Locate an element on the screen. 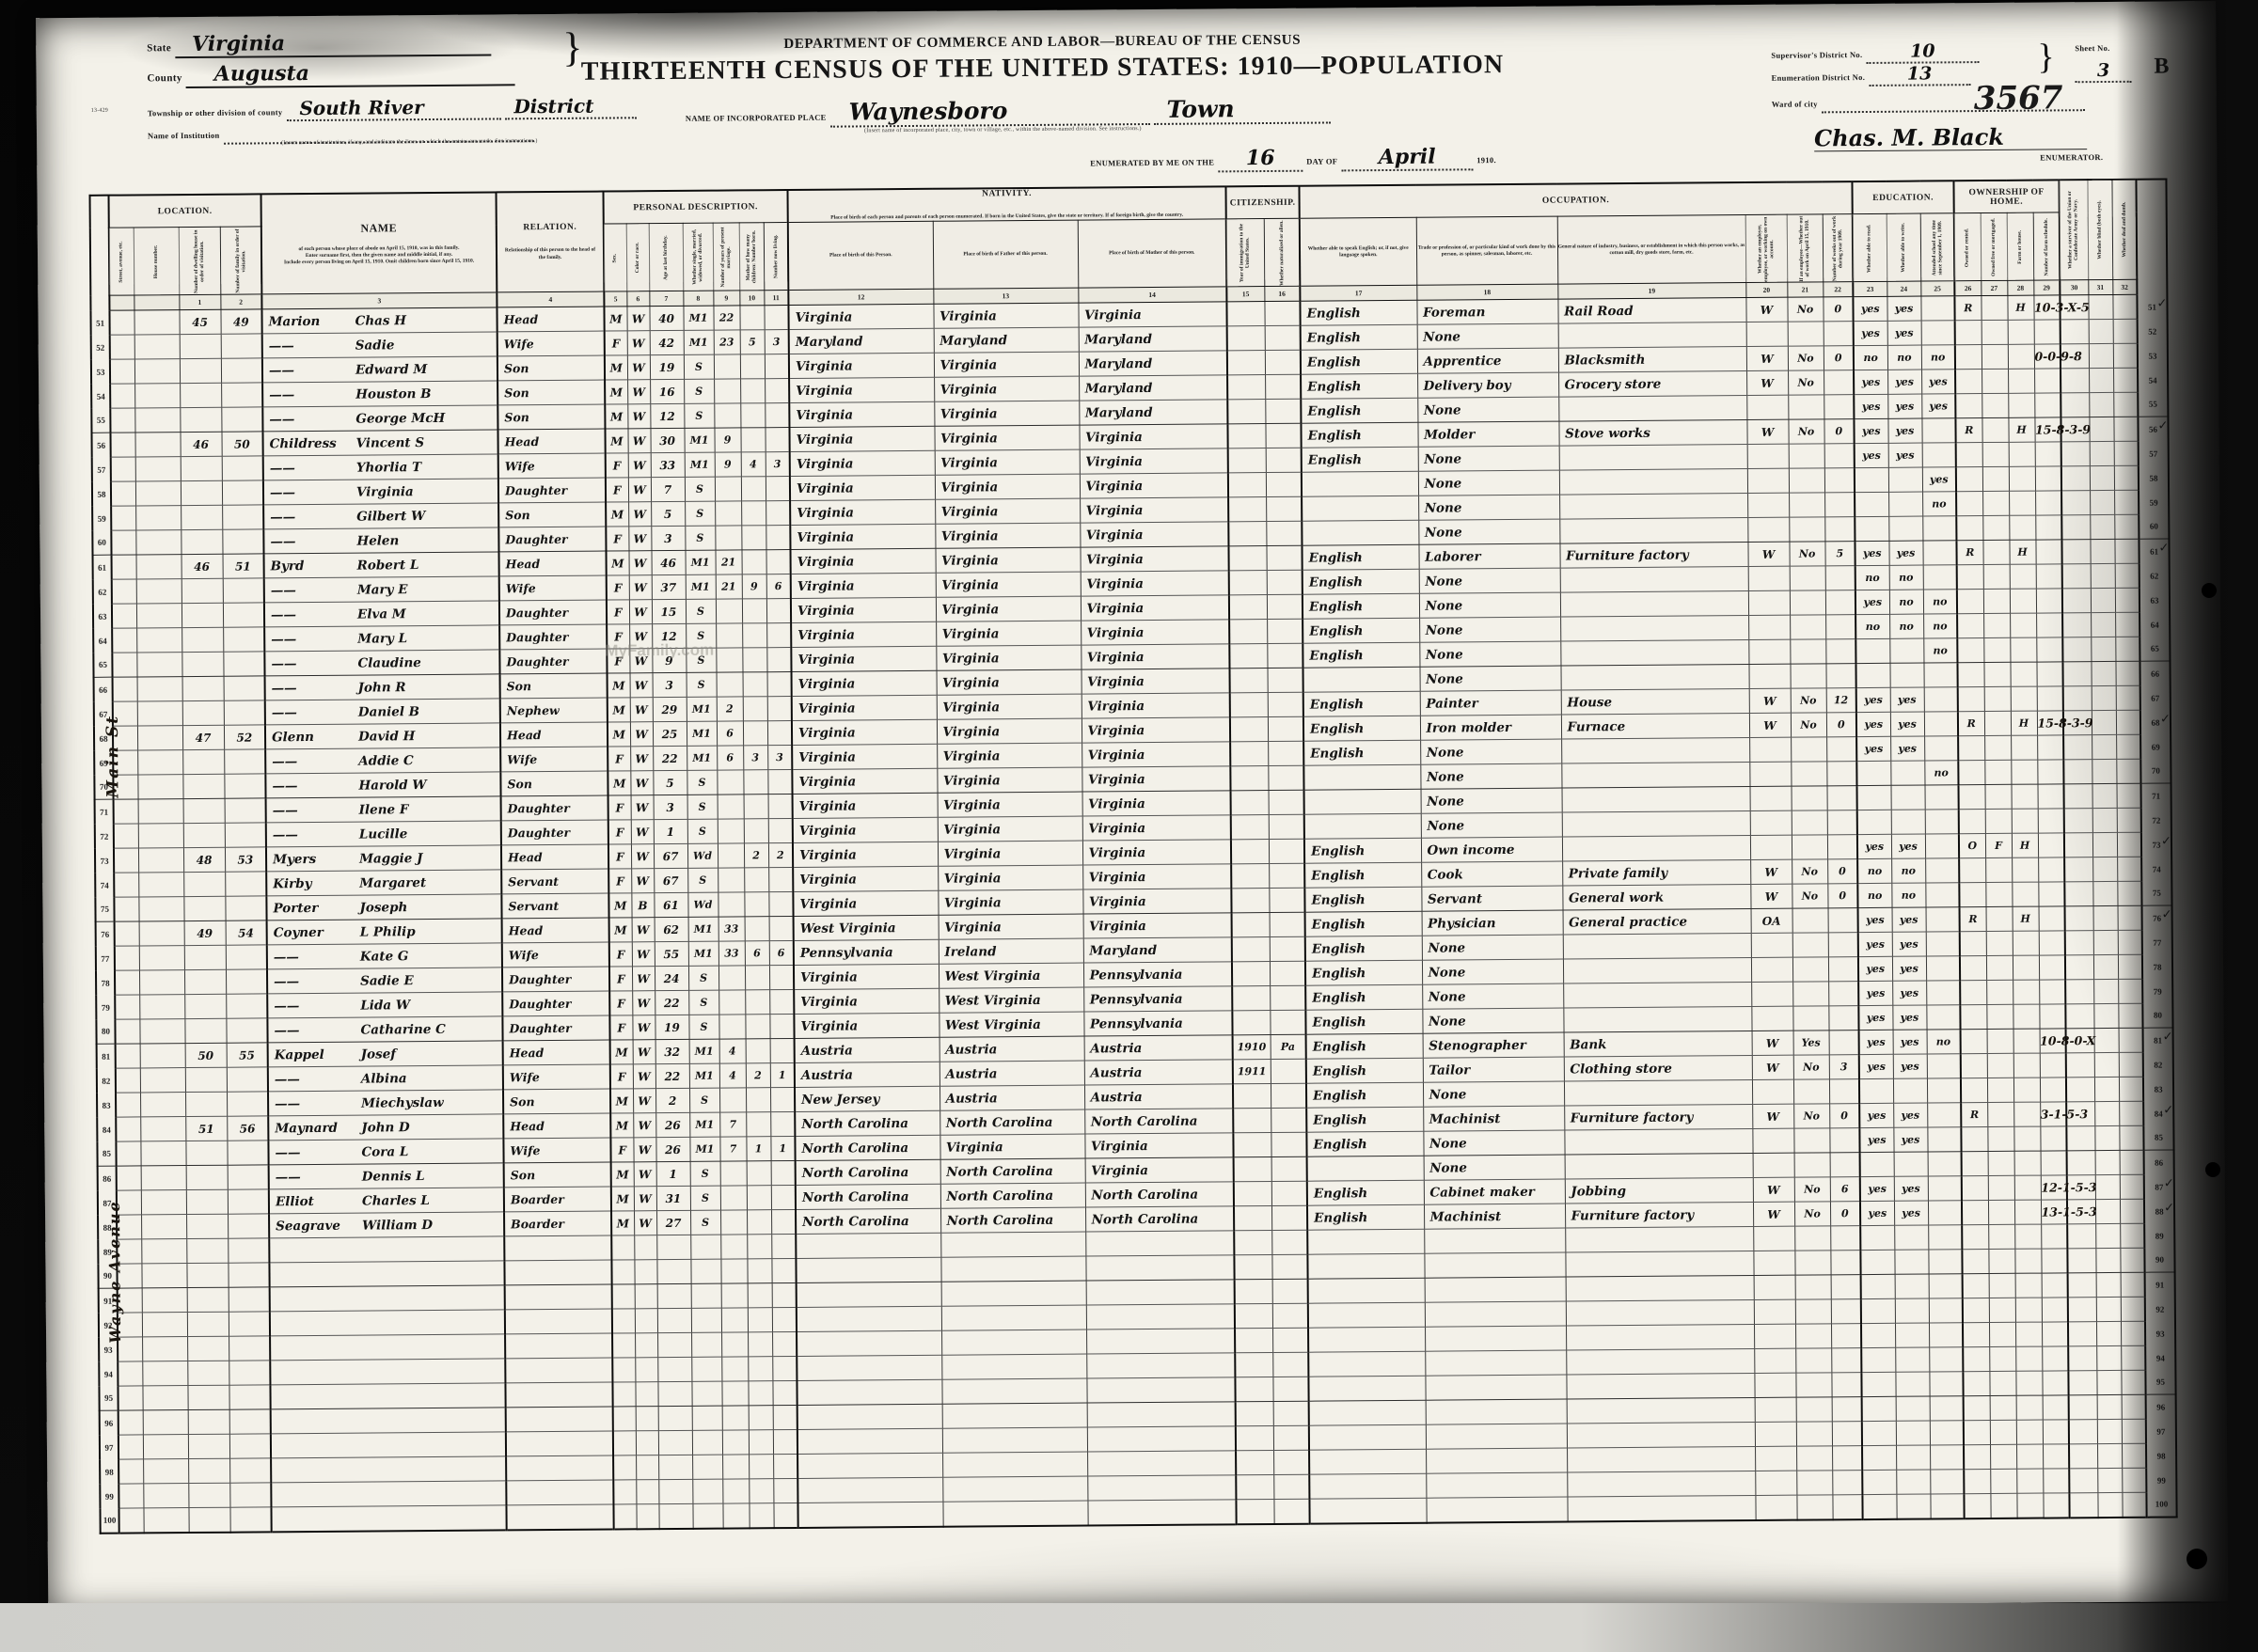  home-codes: 10-3-X-5 is located at coordinates (2061, 307).